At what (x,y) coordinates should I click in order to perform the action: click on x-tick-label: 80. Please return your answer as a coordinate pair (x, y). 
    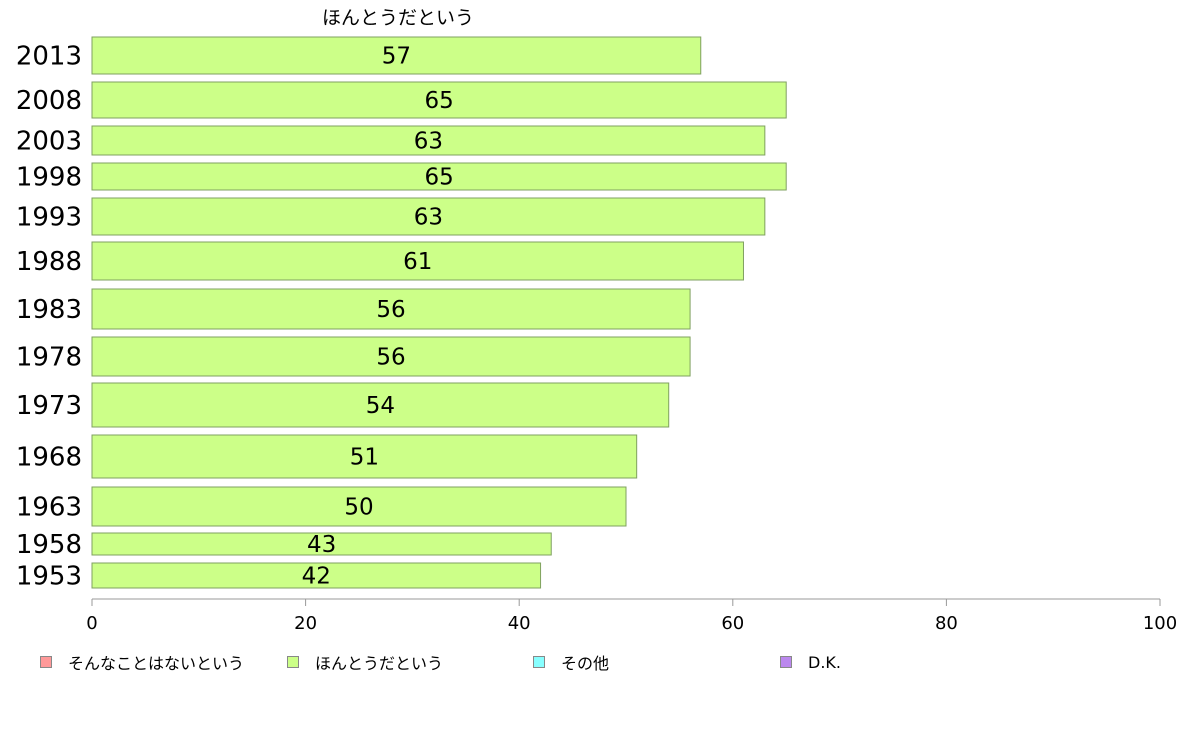
    Looking at the image, I should click on (946, 623).